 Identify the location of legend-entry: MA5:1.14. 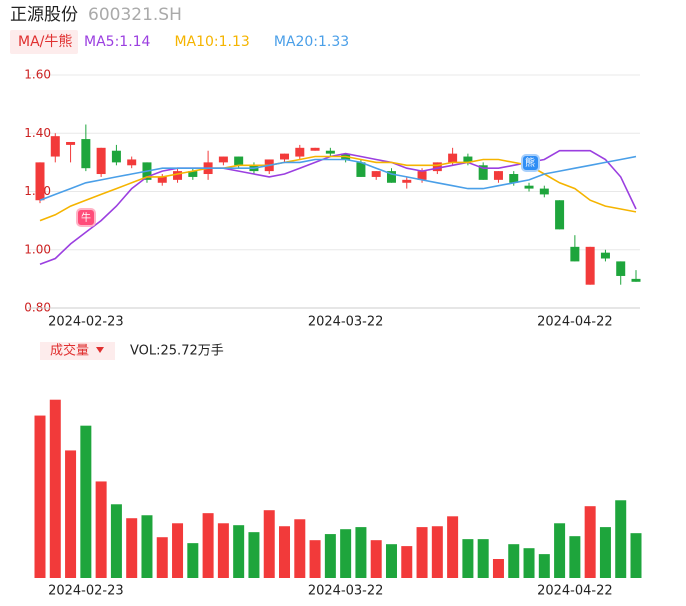
(117, 42).